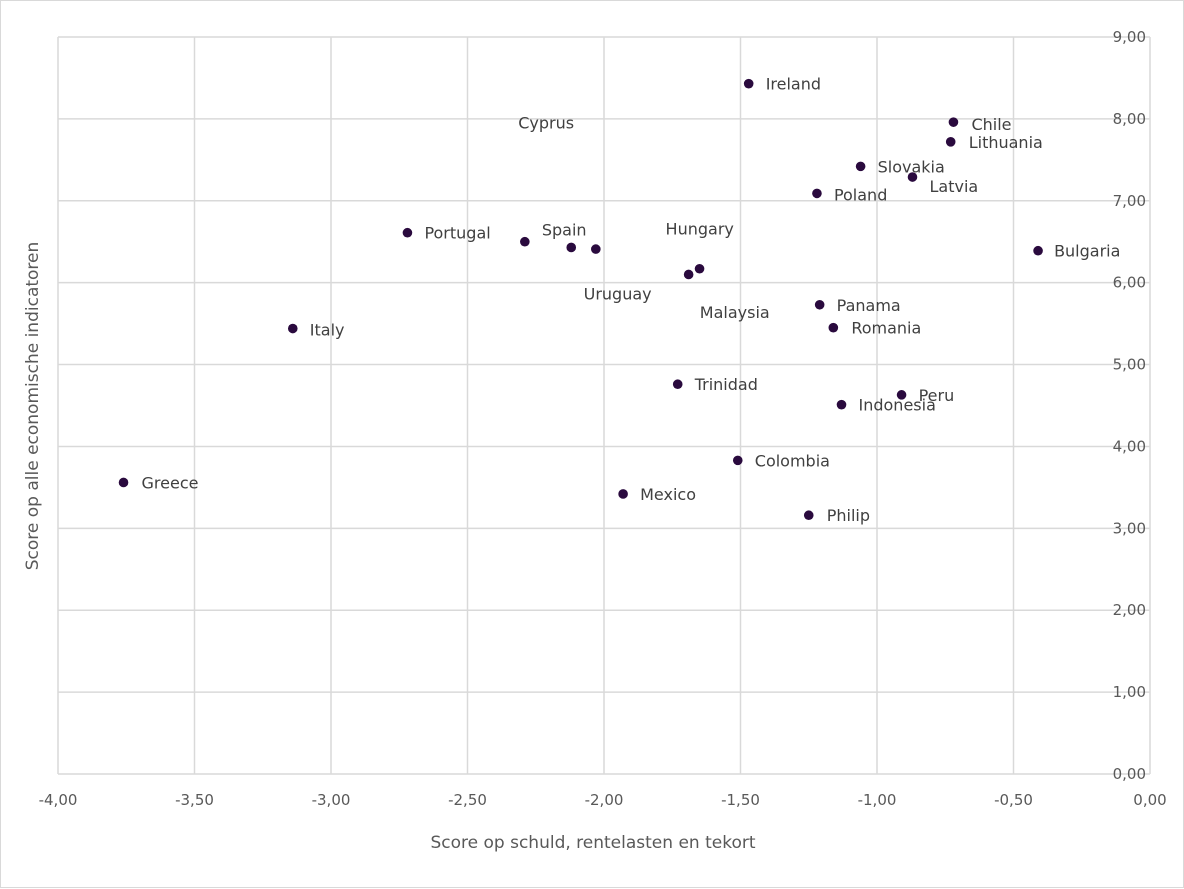  Describe the element at coordinates (848, 515) in the screenshot. I see `data-label: Philip` at that location.